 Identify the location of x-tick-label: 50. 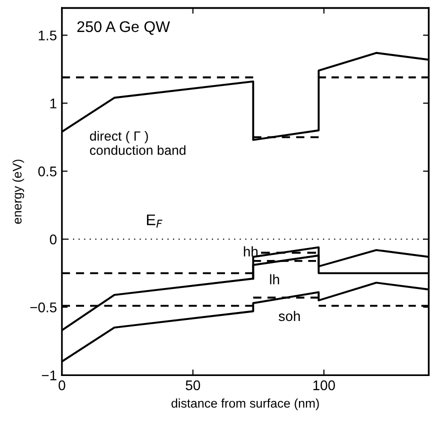
(193, 385).